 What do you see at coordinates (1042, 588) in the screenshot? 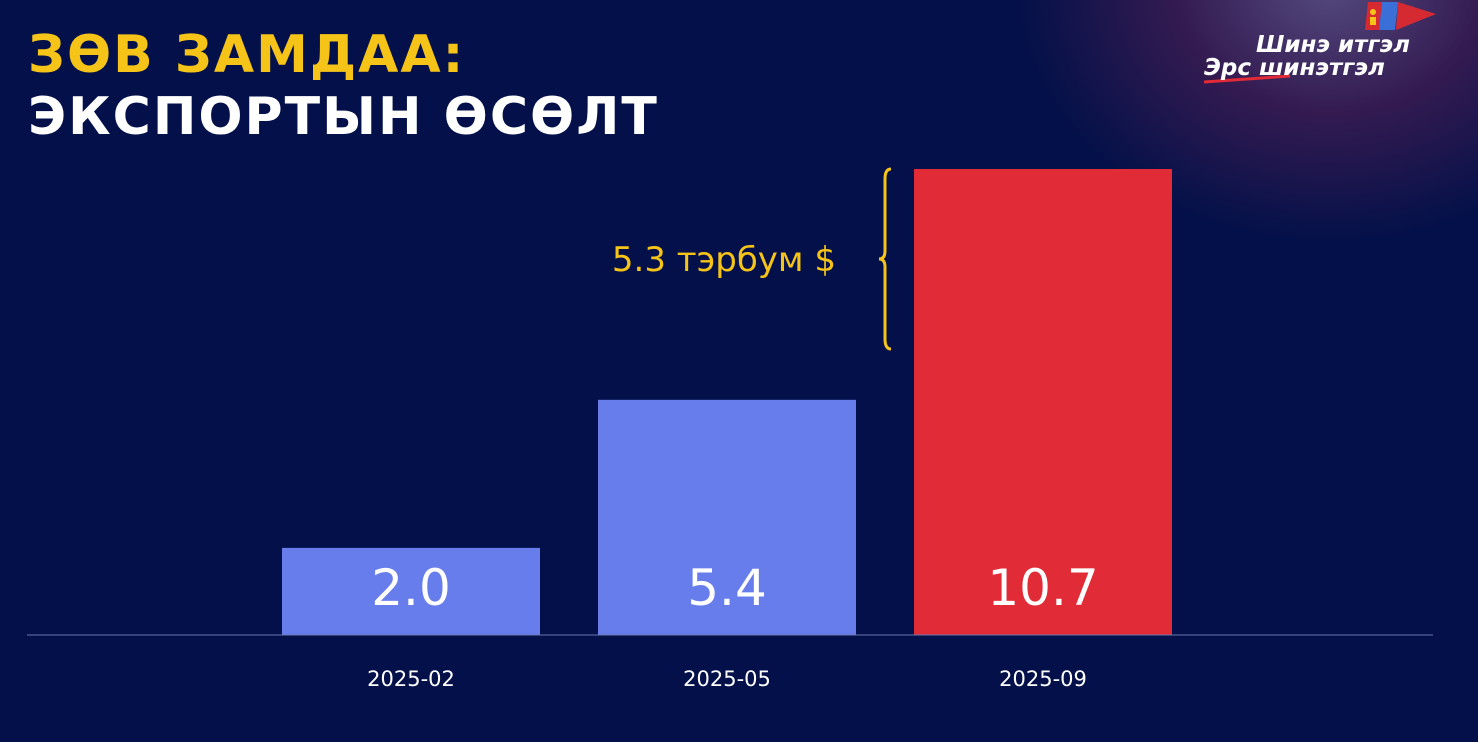
I see `bar-value-label: 10.7` at bounding box center [1042, 588].